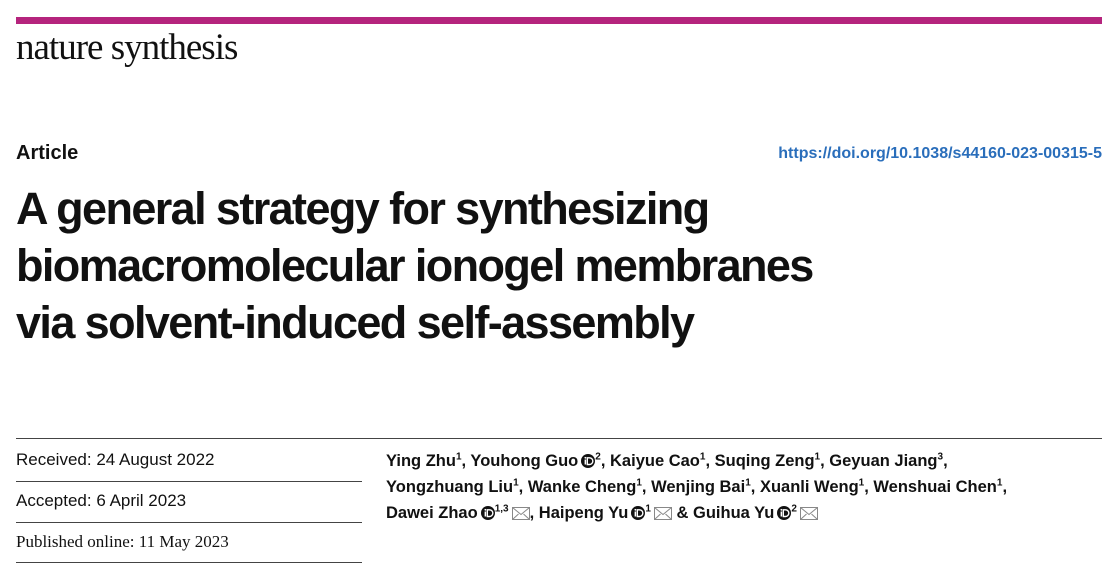 The height and width of the screenshot is (566, 1116). I want to click on author-name: Geyuan Jiang, so click(883, 461).